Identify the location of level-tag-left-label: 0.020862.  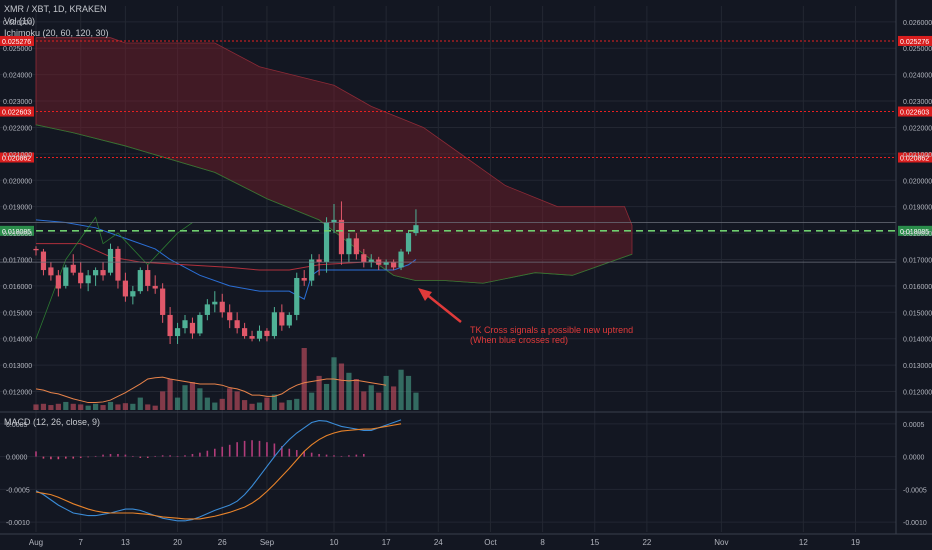
(16, 159).